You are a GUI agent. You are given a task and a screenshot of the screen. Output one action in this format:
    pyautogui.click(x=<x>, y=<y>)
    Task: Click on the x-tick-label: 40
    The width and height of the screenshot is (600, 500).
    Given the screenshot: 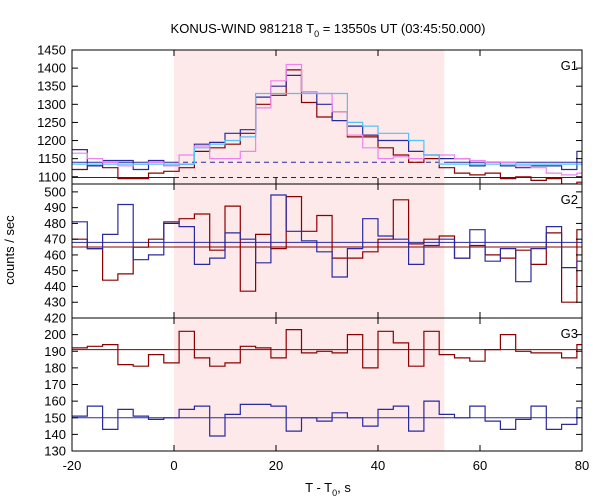 What is the action you would take?
    pyautogui.click(x=378, y=465)
    